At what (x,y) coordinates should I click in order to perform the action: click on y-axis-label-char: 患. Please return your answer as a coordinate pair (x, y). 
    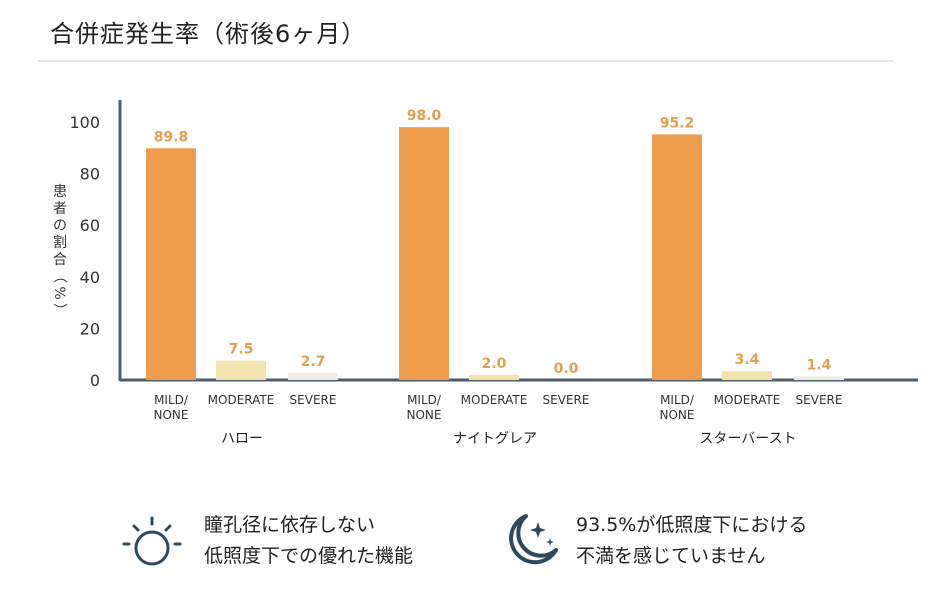
    Looking at the image, I should click on (60, 192).